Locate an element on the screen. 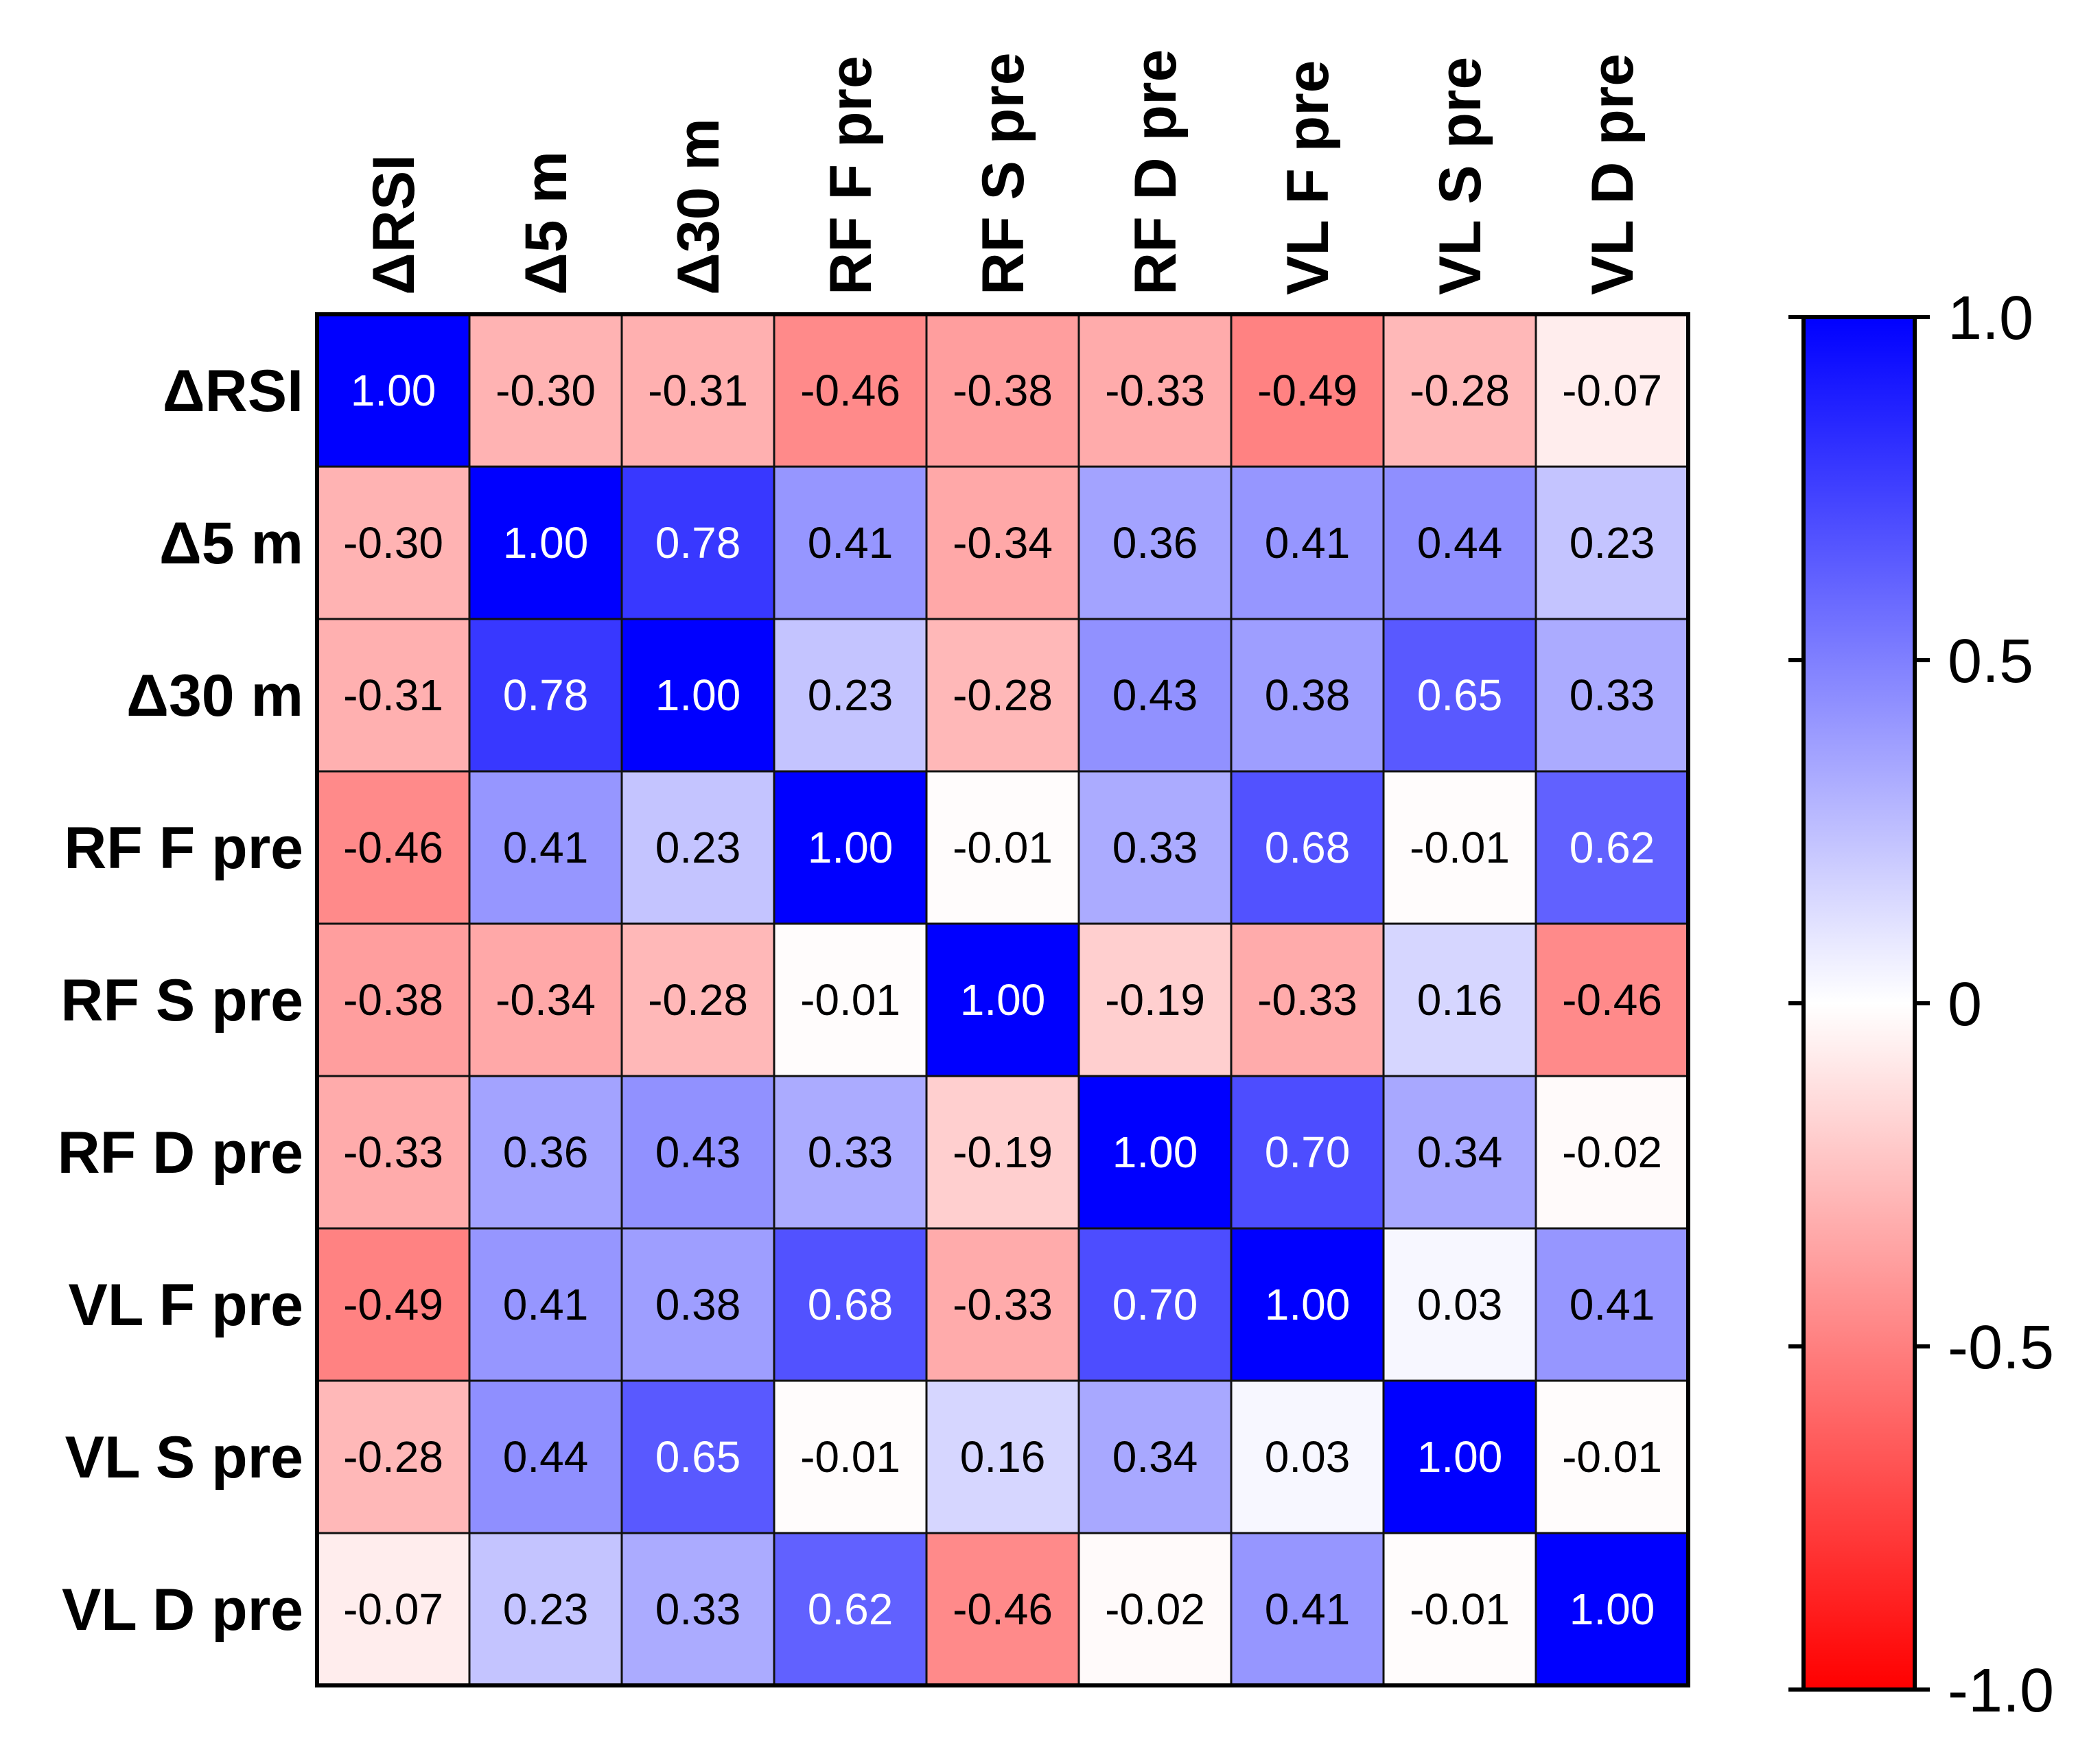  colorbar: 1.0 0.5 0 -0.5 -1.0 is located at coordinates (1921, 1005).